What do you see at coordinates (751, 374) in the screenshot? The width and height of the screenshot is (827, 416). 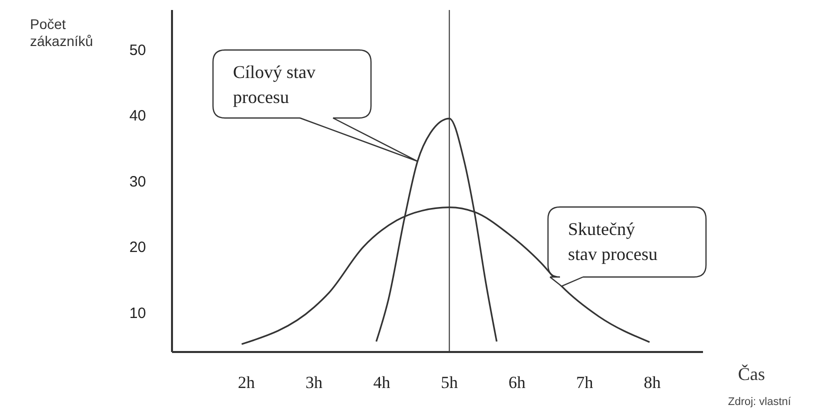 I see `x-axis-title: Čas` at bounding box center [751, 374].